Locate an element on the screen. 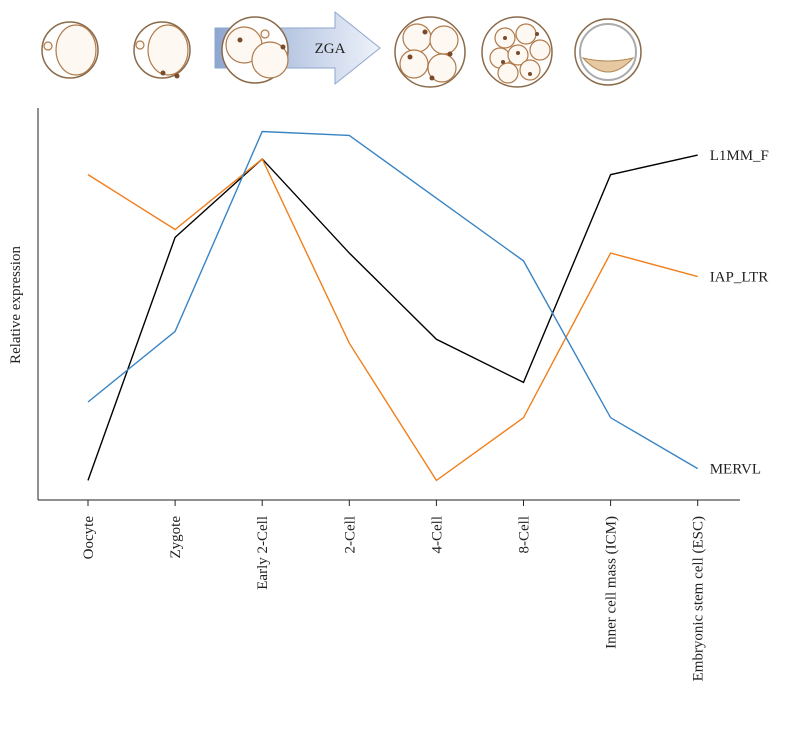 This screenshot has width=793, height=754. x-tick-label: 2-Cell is located at coordinates (350, 535).